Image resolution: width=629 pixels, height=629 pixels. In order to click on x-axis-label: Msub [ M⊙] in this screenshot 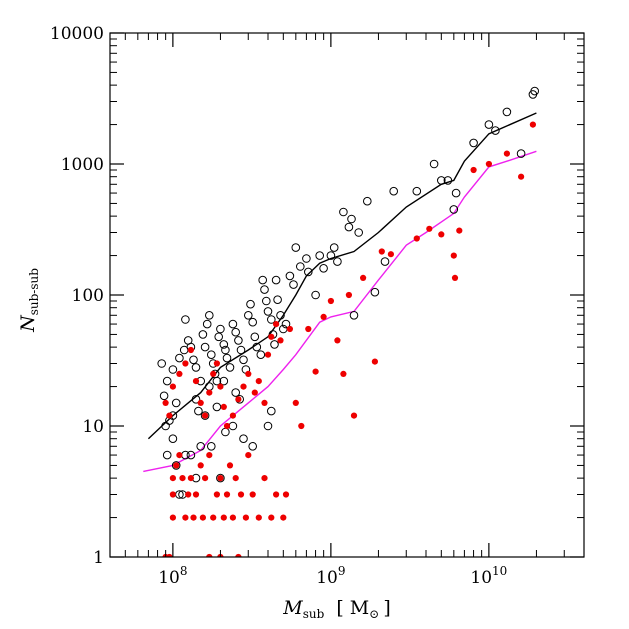, I will do `click(336, 609)`.